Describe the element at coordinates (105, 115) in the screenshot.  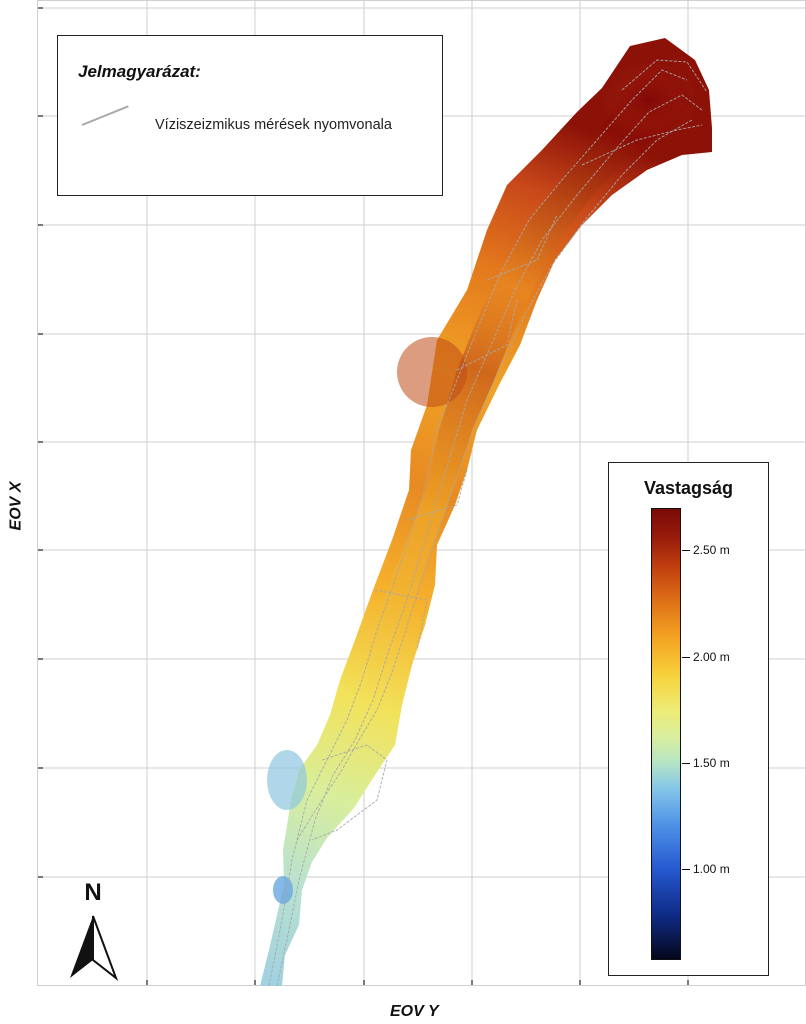
I see `survey-track-line-icon` at that location.